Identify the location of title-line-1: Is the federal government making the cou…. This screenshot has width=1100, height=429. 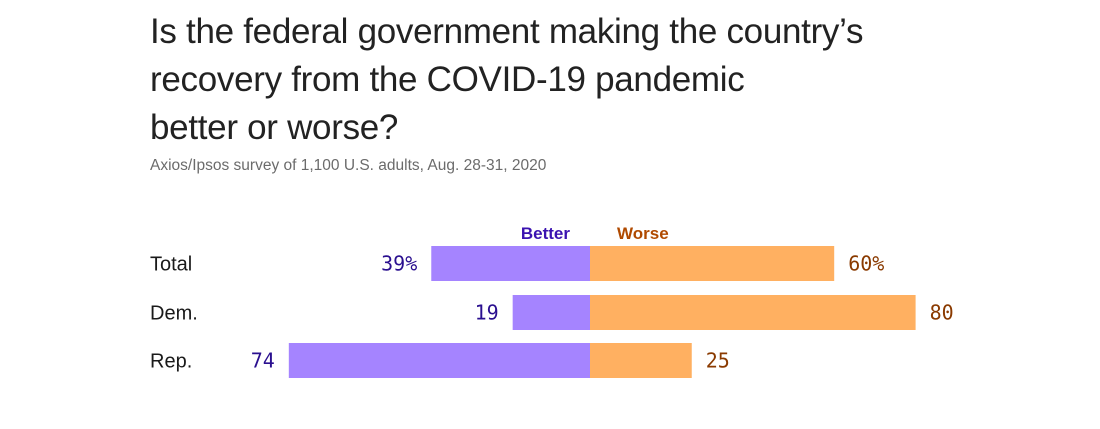
(507, 31).